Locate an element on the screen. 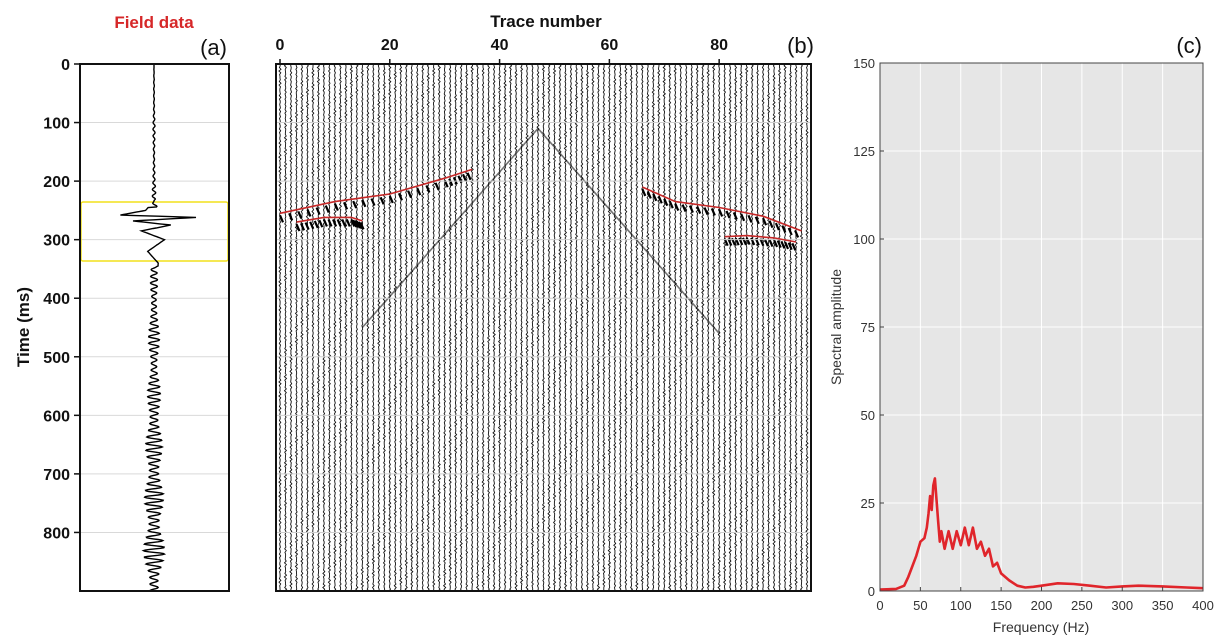 The width and height of the screenshot is (1230, 636). panel-a-ylabel: Time (ms) is located at coordinates (23, 327).